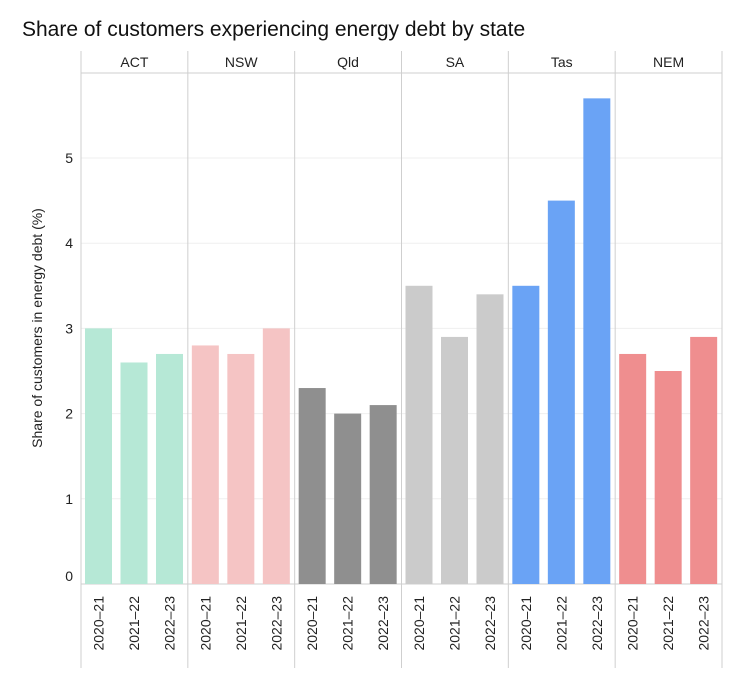  Describe the element at coordinates (348, 62) in the screenshot. I see `facet-label-qld: Qld` at that location.